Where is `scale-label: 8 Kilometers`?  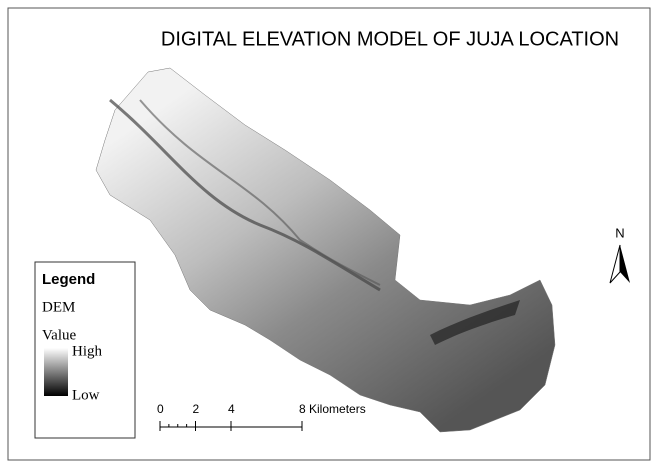
scale-label: 8 Kilometers is located at coordinates (332, 409).